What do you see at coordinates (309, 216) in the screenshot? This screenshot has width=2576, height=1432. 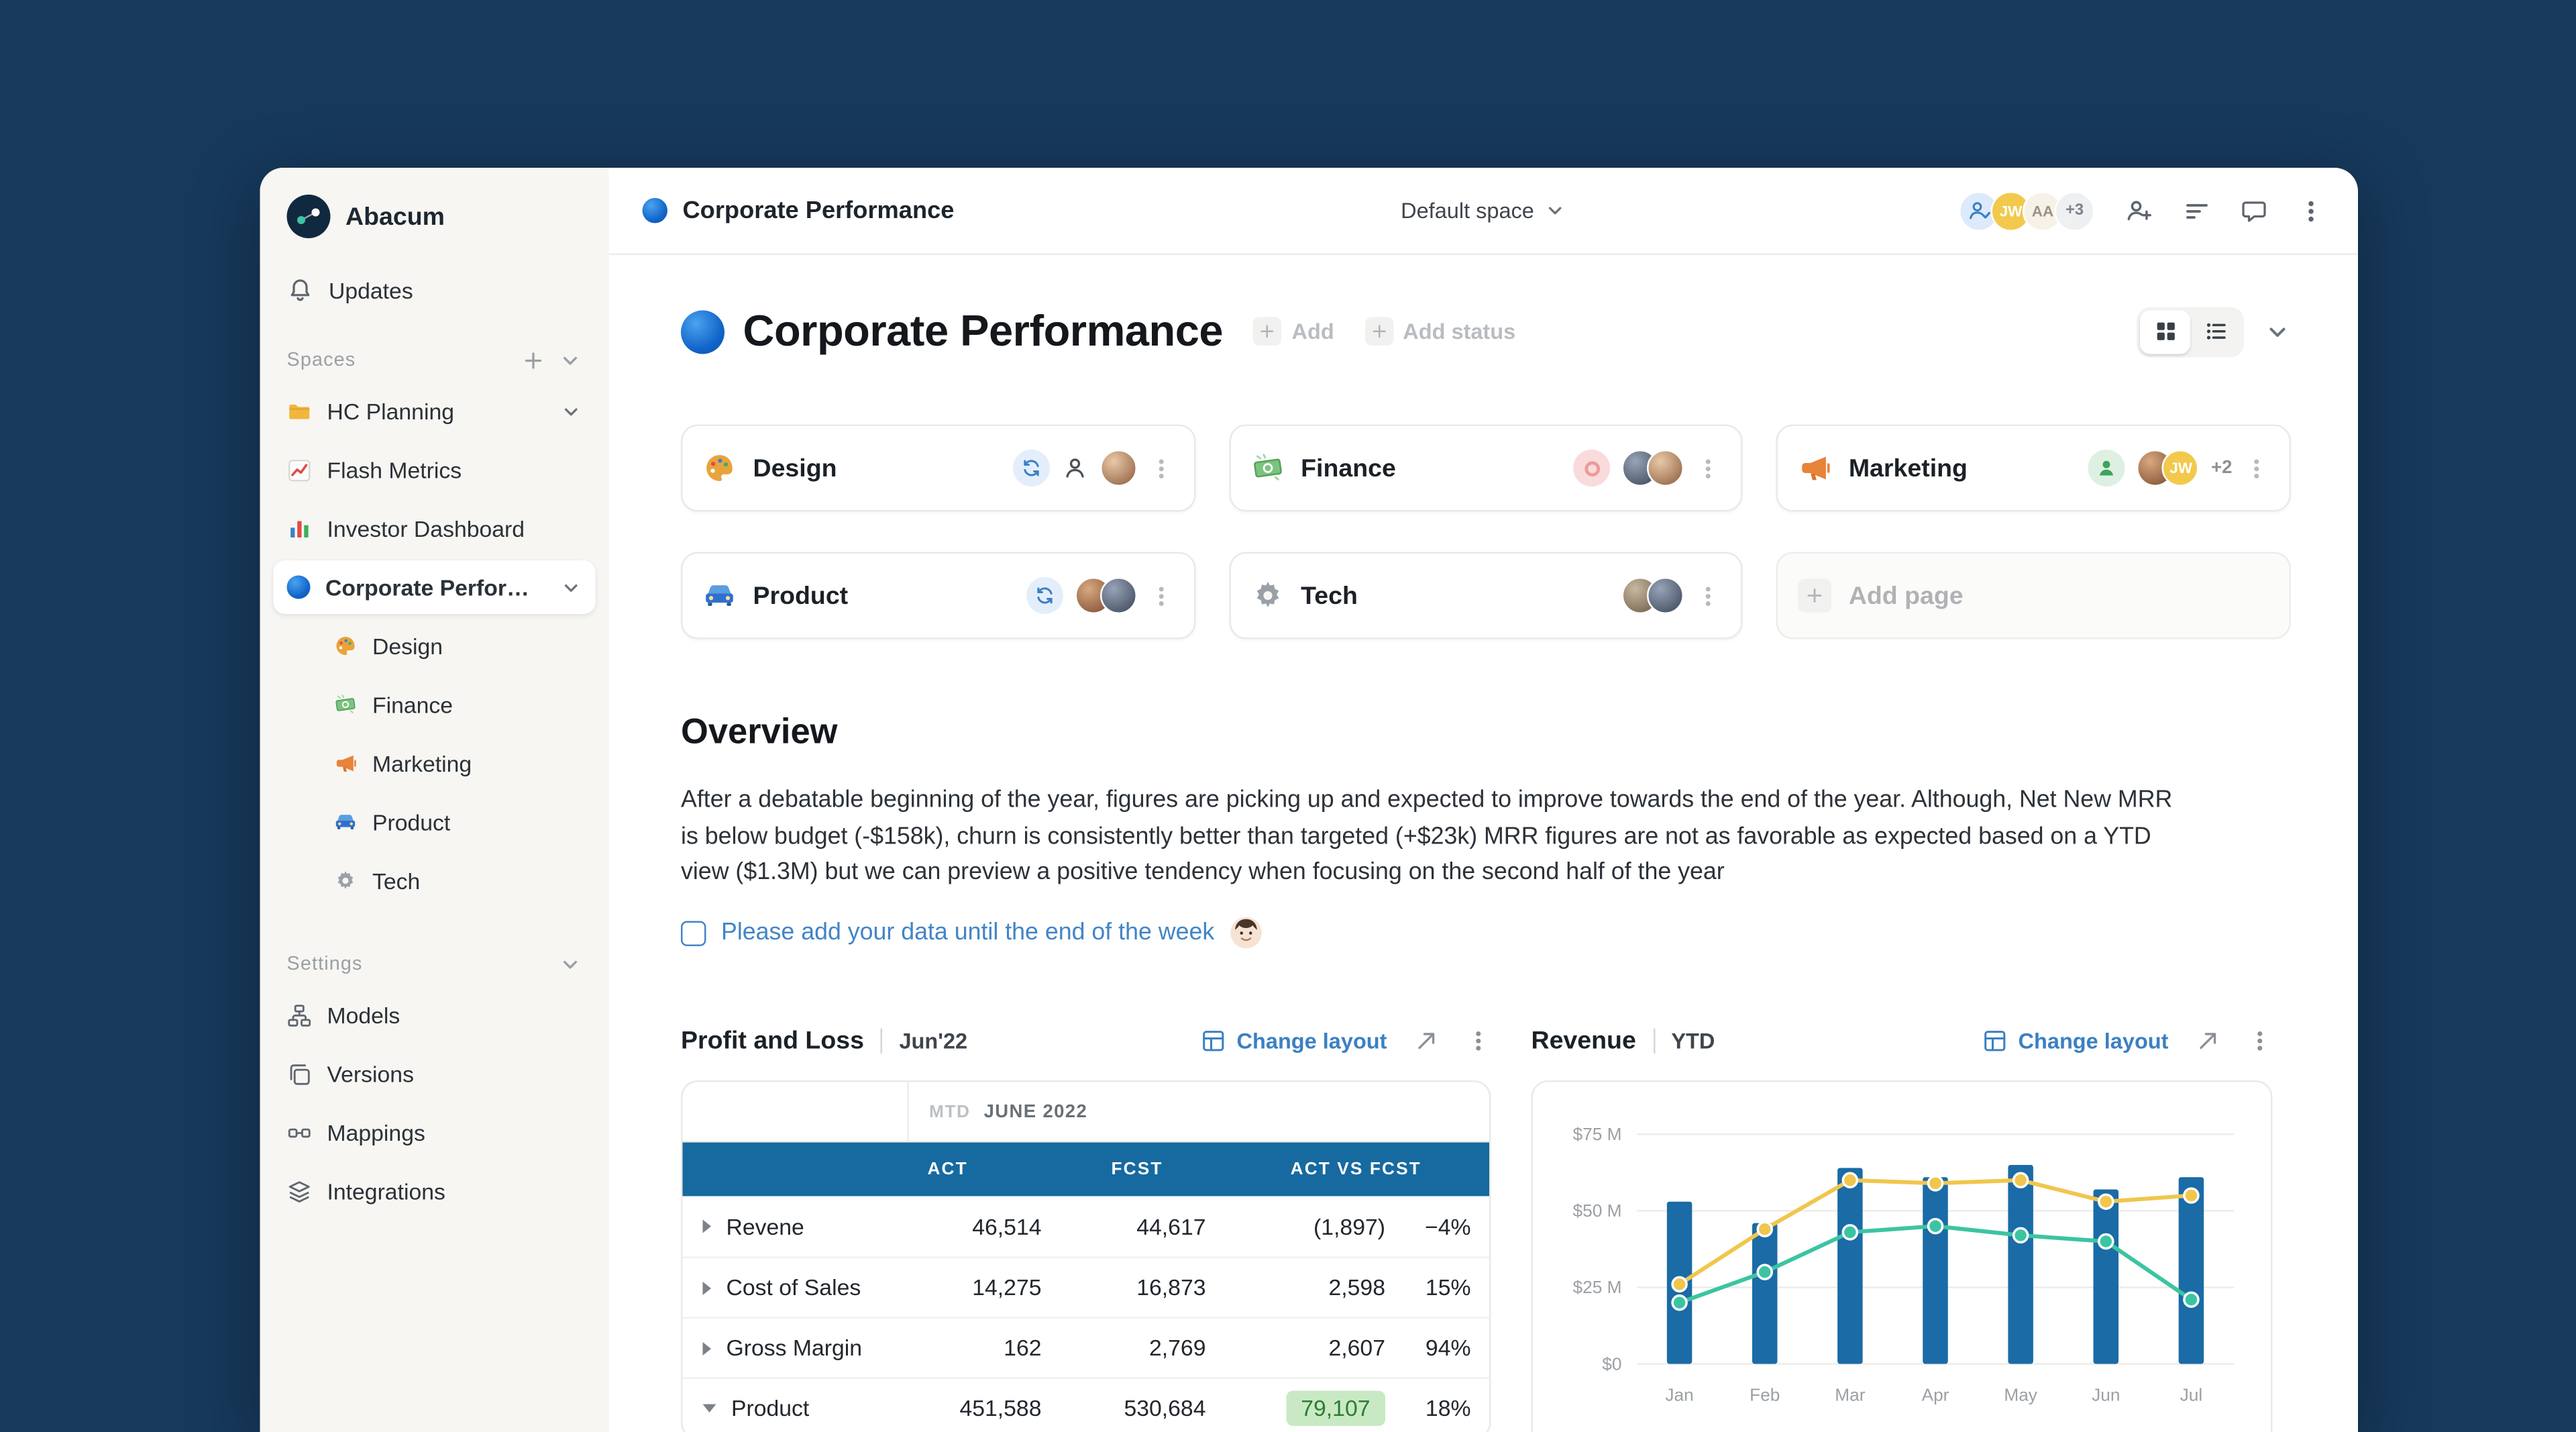 I see `abacum-logo-icon` at bounding box center [309, 216].